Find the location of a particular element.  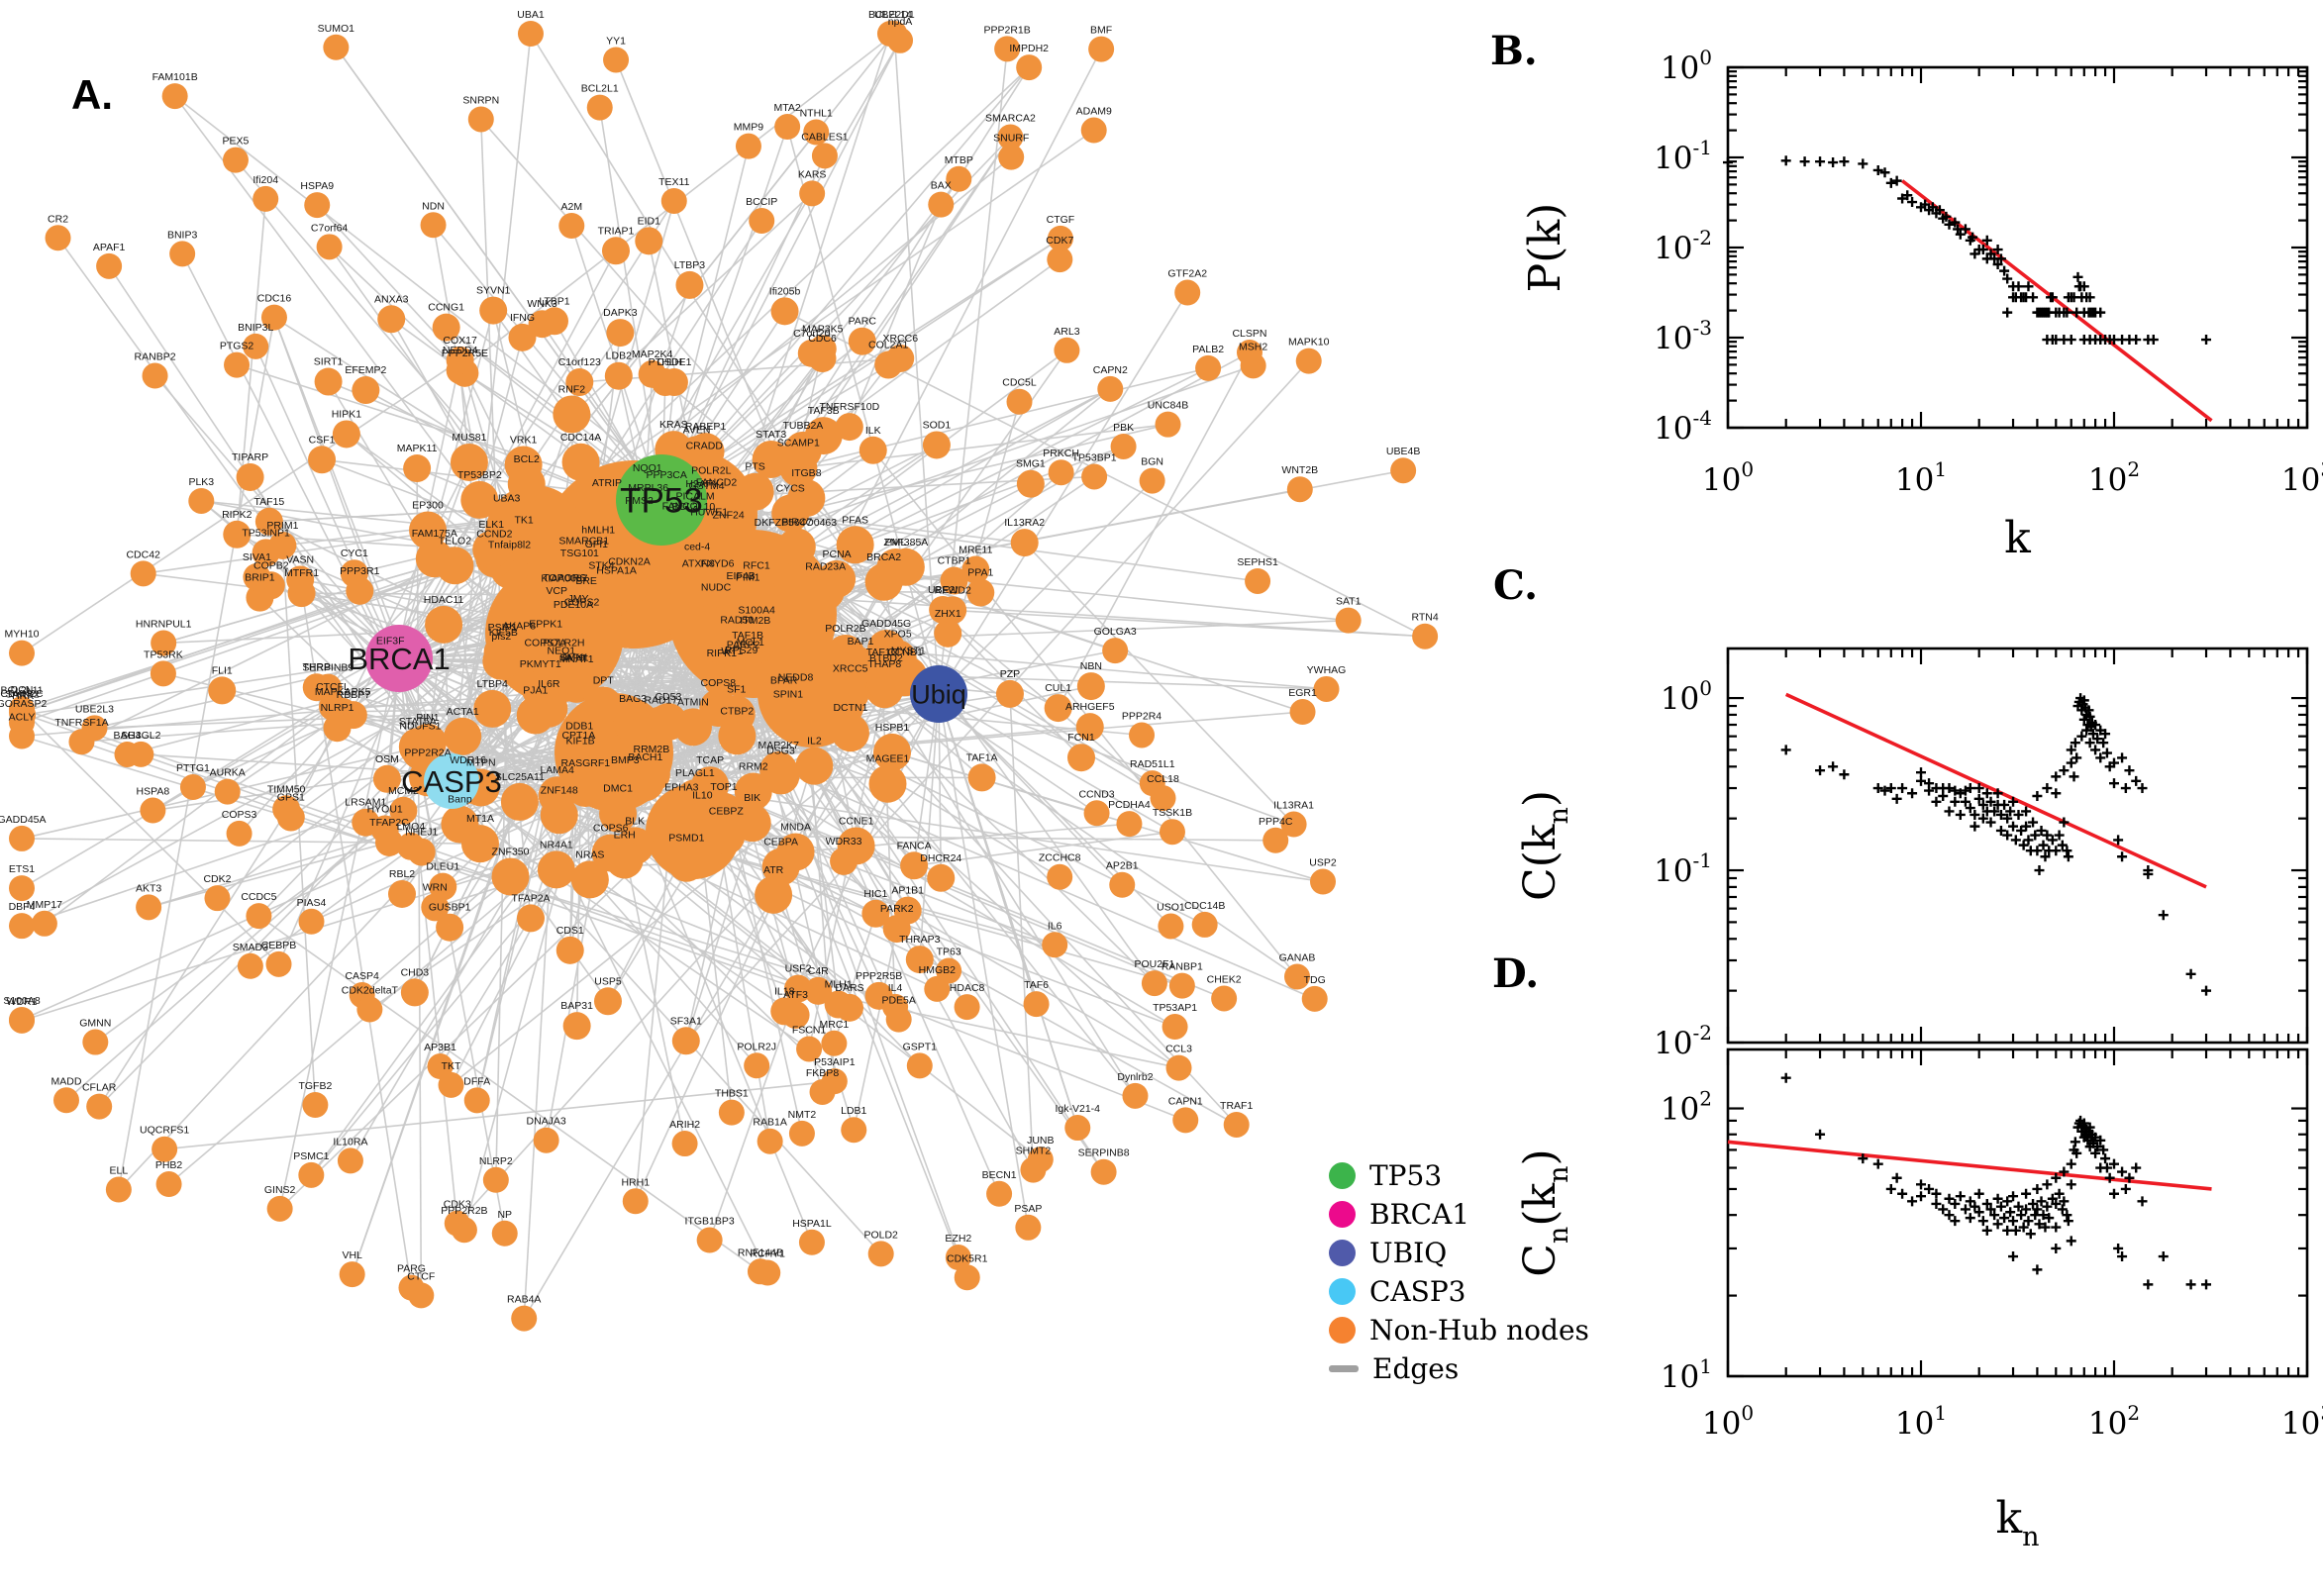

node-label: CTGF is located at coordinates (1061, 220).